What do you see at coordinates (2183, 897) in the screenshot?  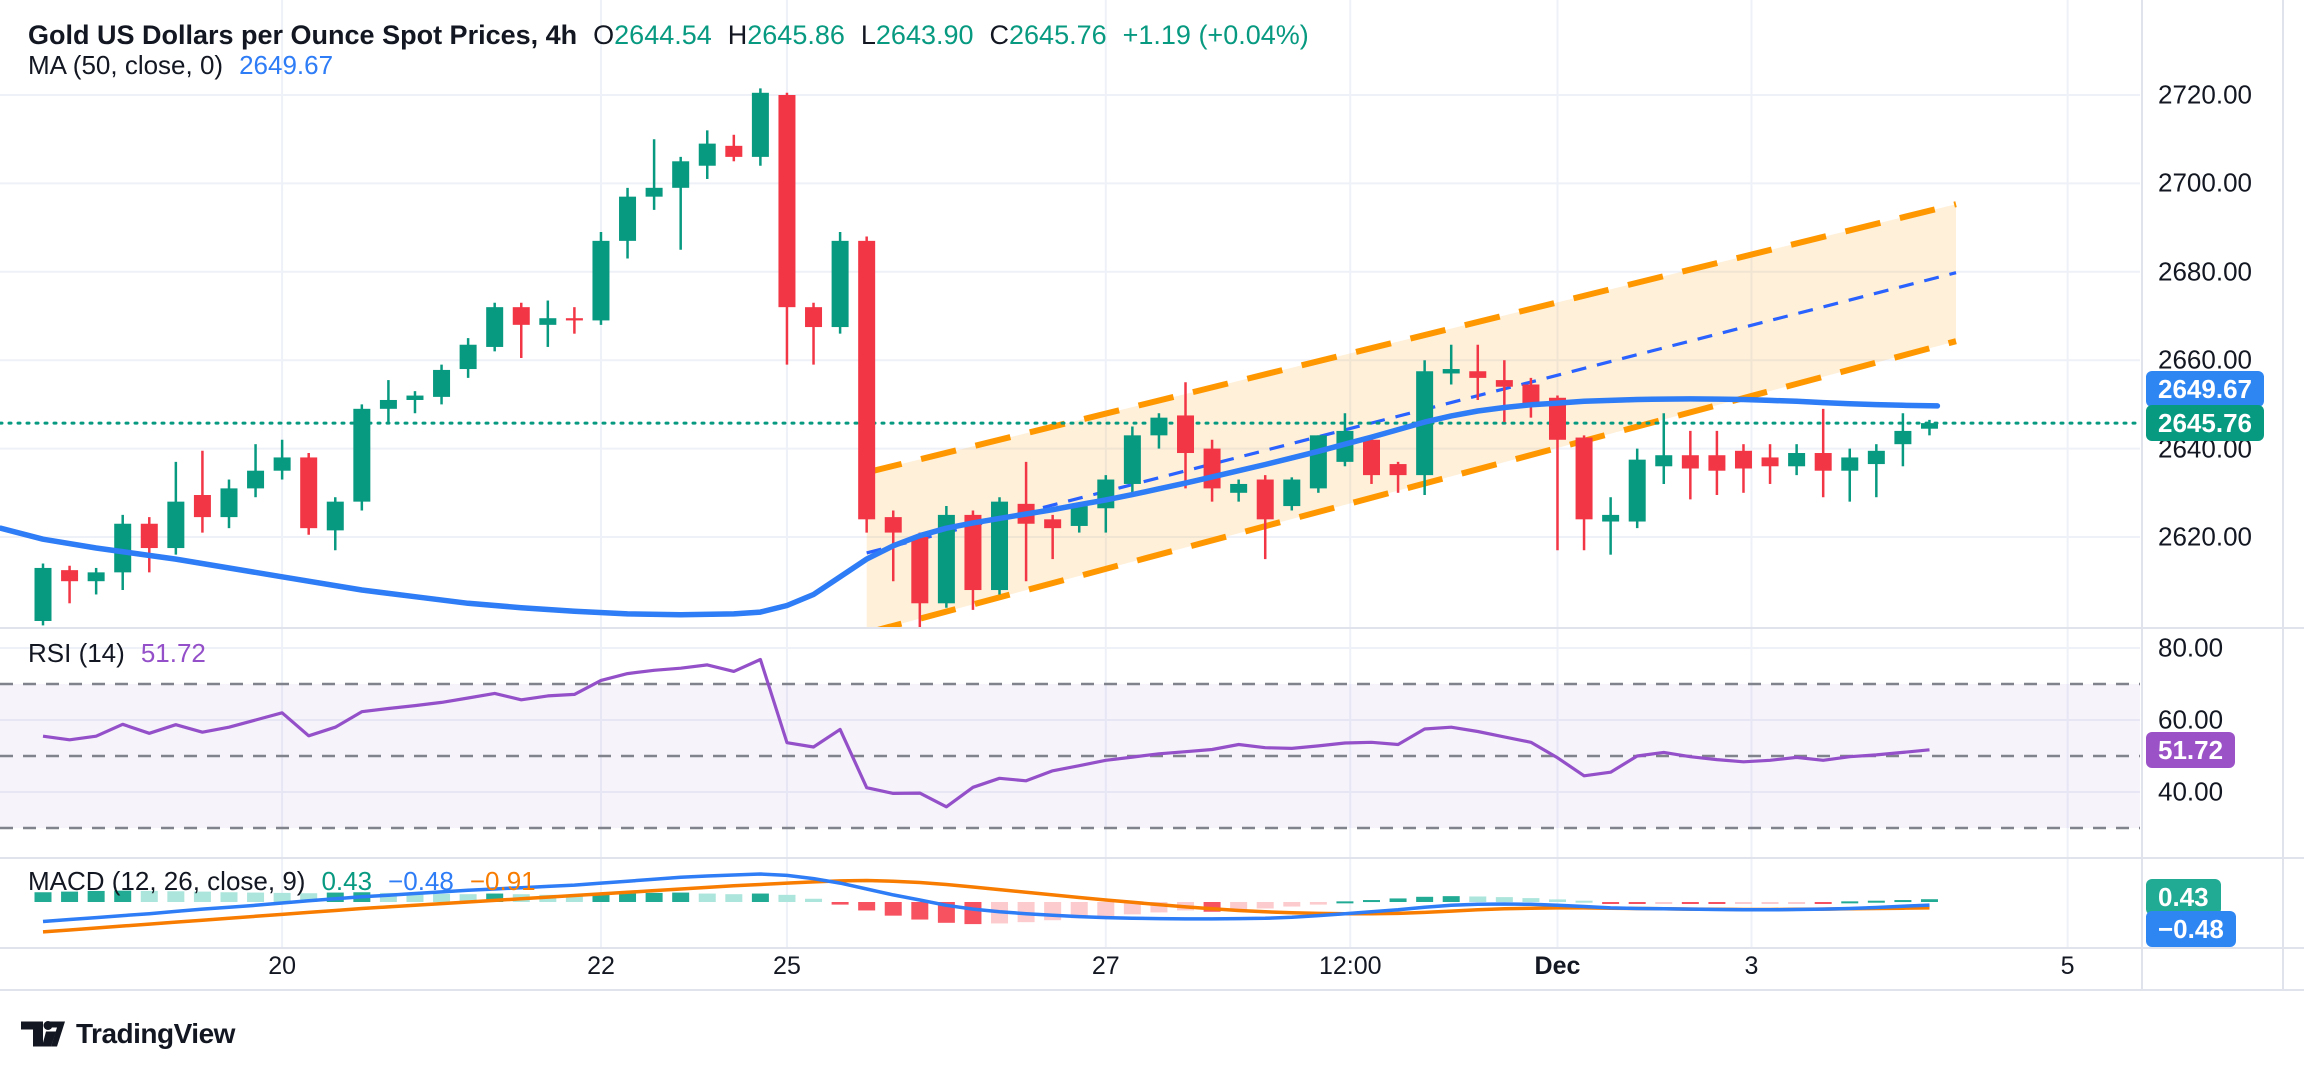 I see `macd-hist-badge: 0.43` at bounding box center [2183, 897].